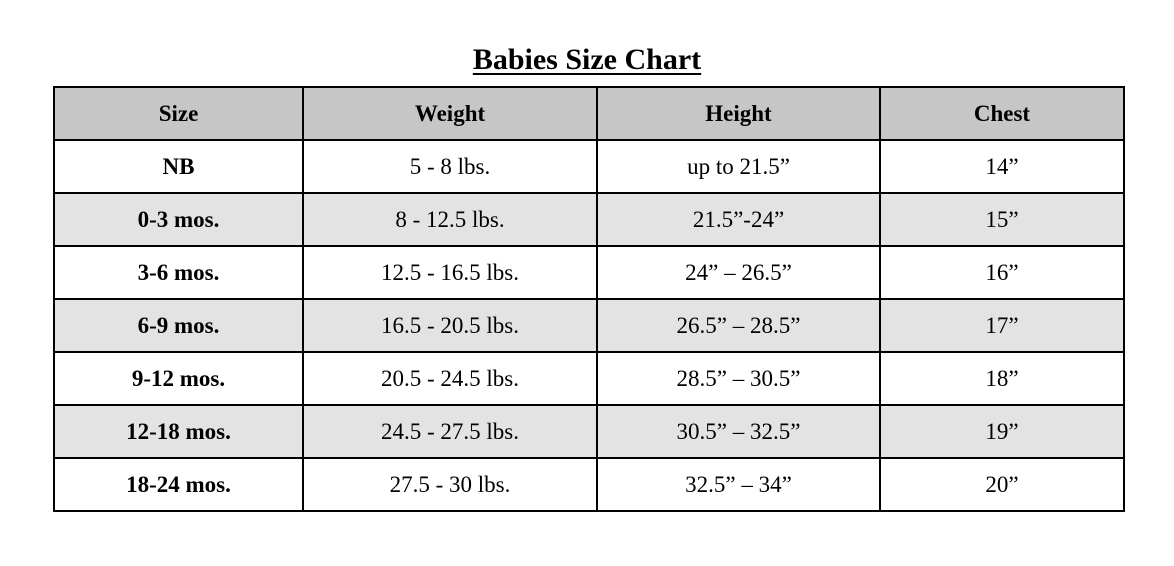  I want to click on weight-cell: 16.5 - 20.5 lbs., so click(450, 325).